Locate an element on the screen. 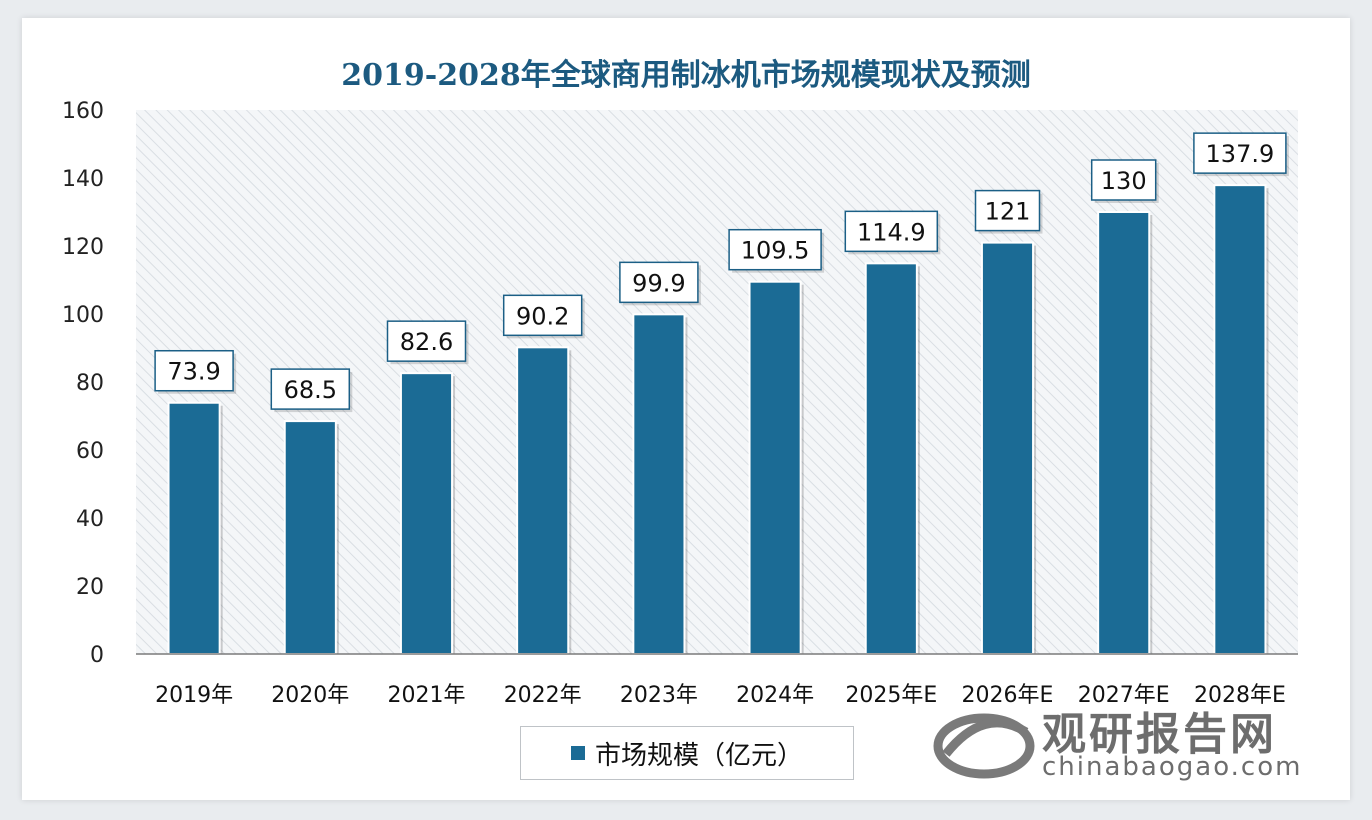  x-tick-label-7: 2026年E is located at coordinates (1008, 695).